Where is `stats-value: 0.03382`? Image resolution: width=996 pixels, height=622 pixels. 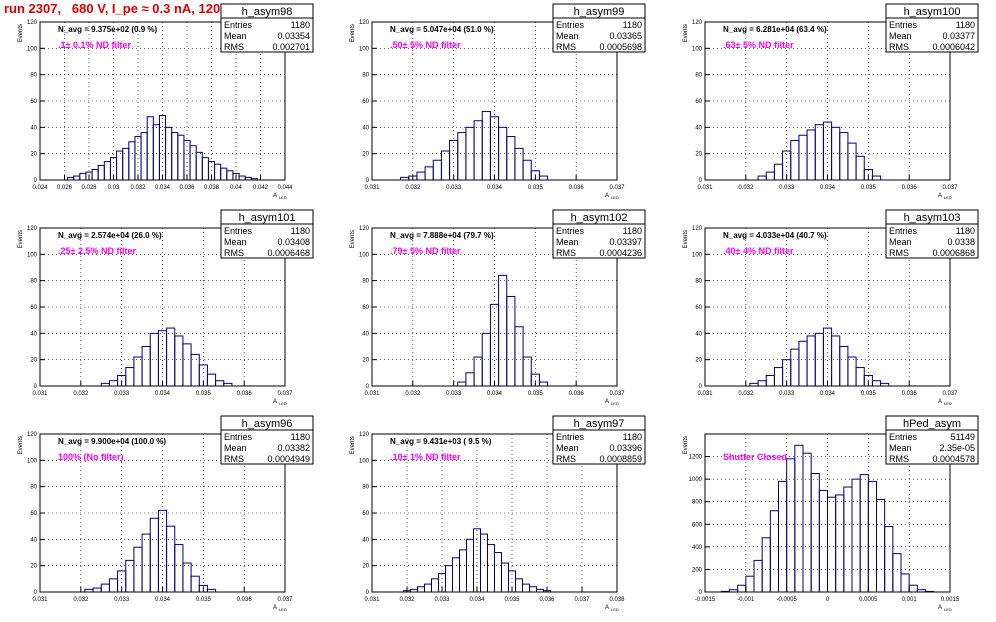
stats-value: 0.03382 is located at coordinates (293, 448).